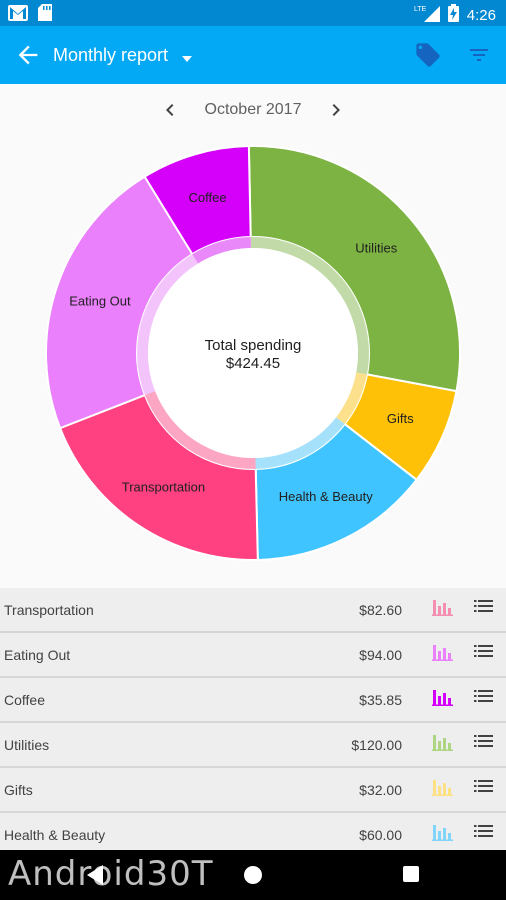 This screenshot has width=506, height=900. What do you see at coordinates (420, 9) in the screenshot?
I see `svg-text: LTE` at bounding box center [420, 9].